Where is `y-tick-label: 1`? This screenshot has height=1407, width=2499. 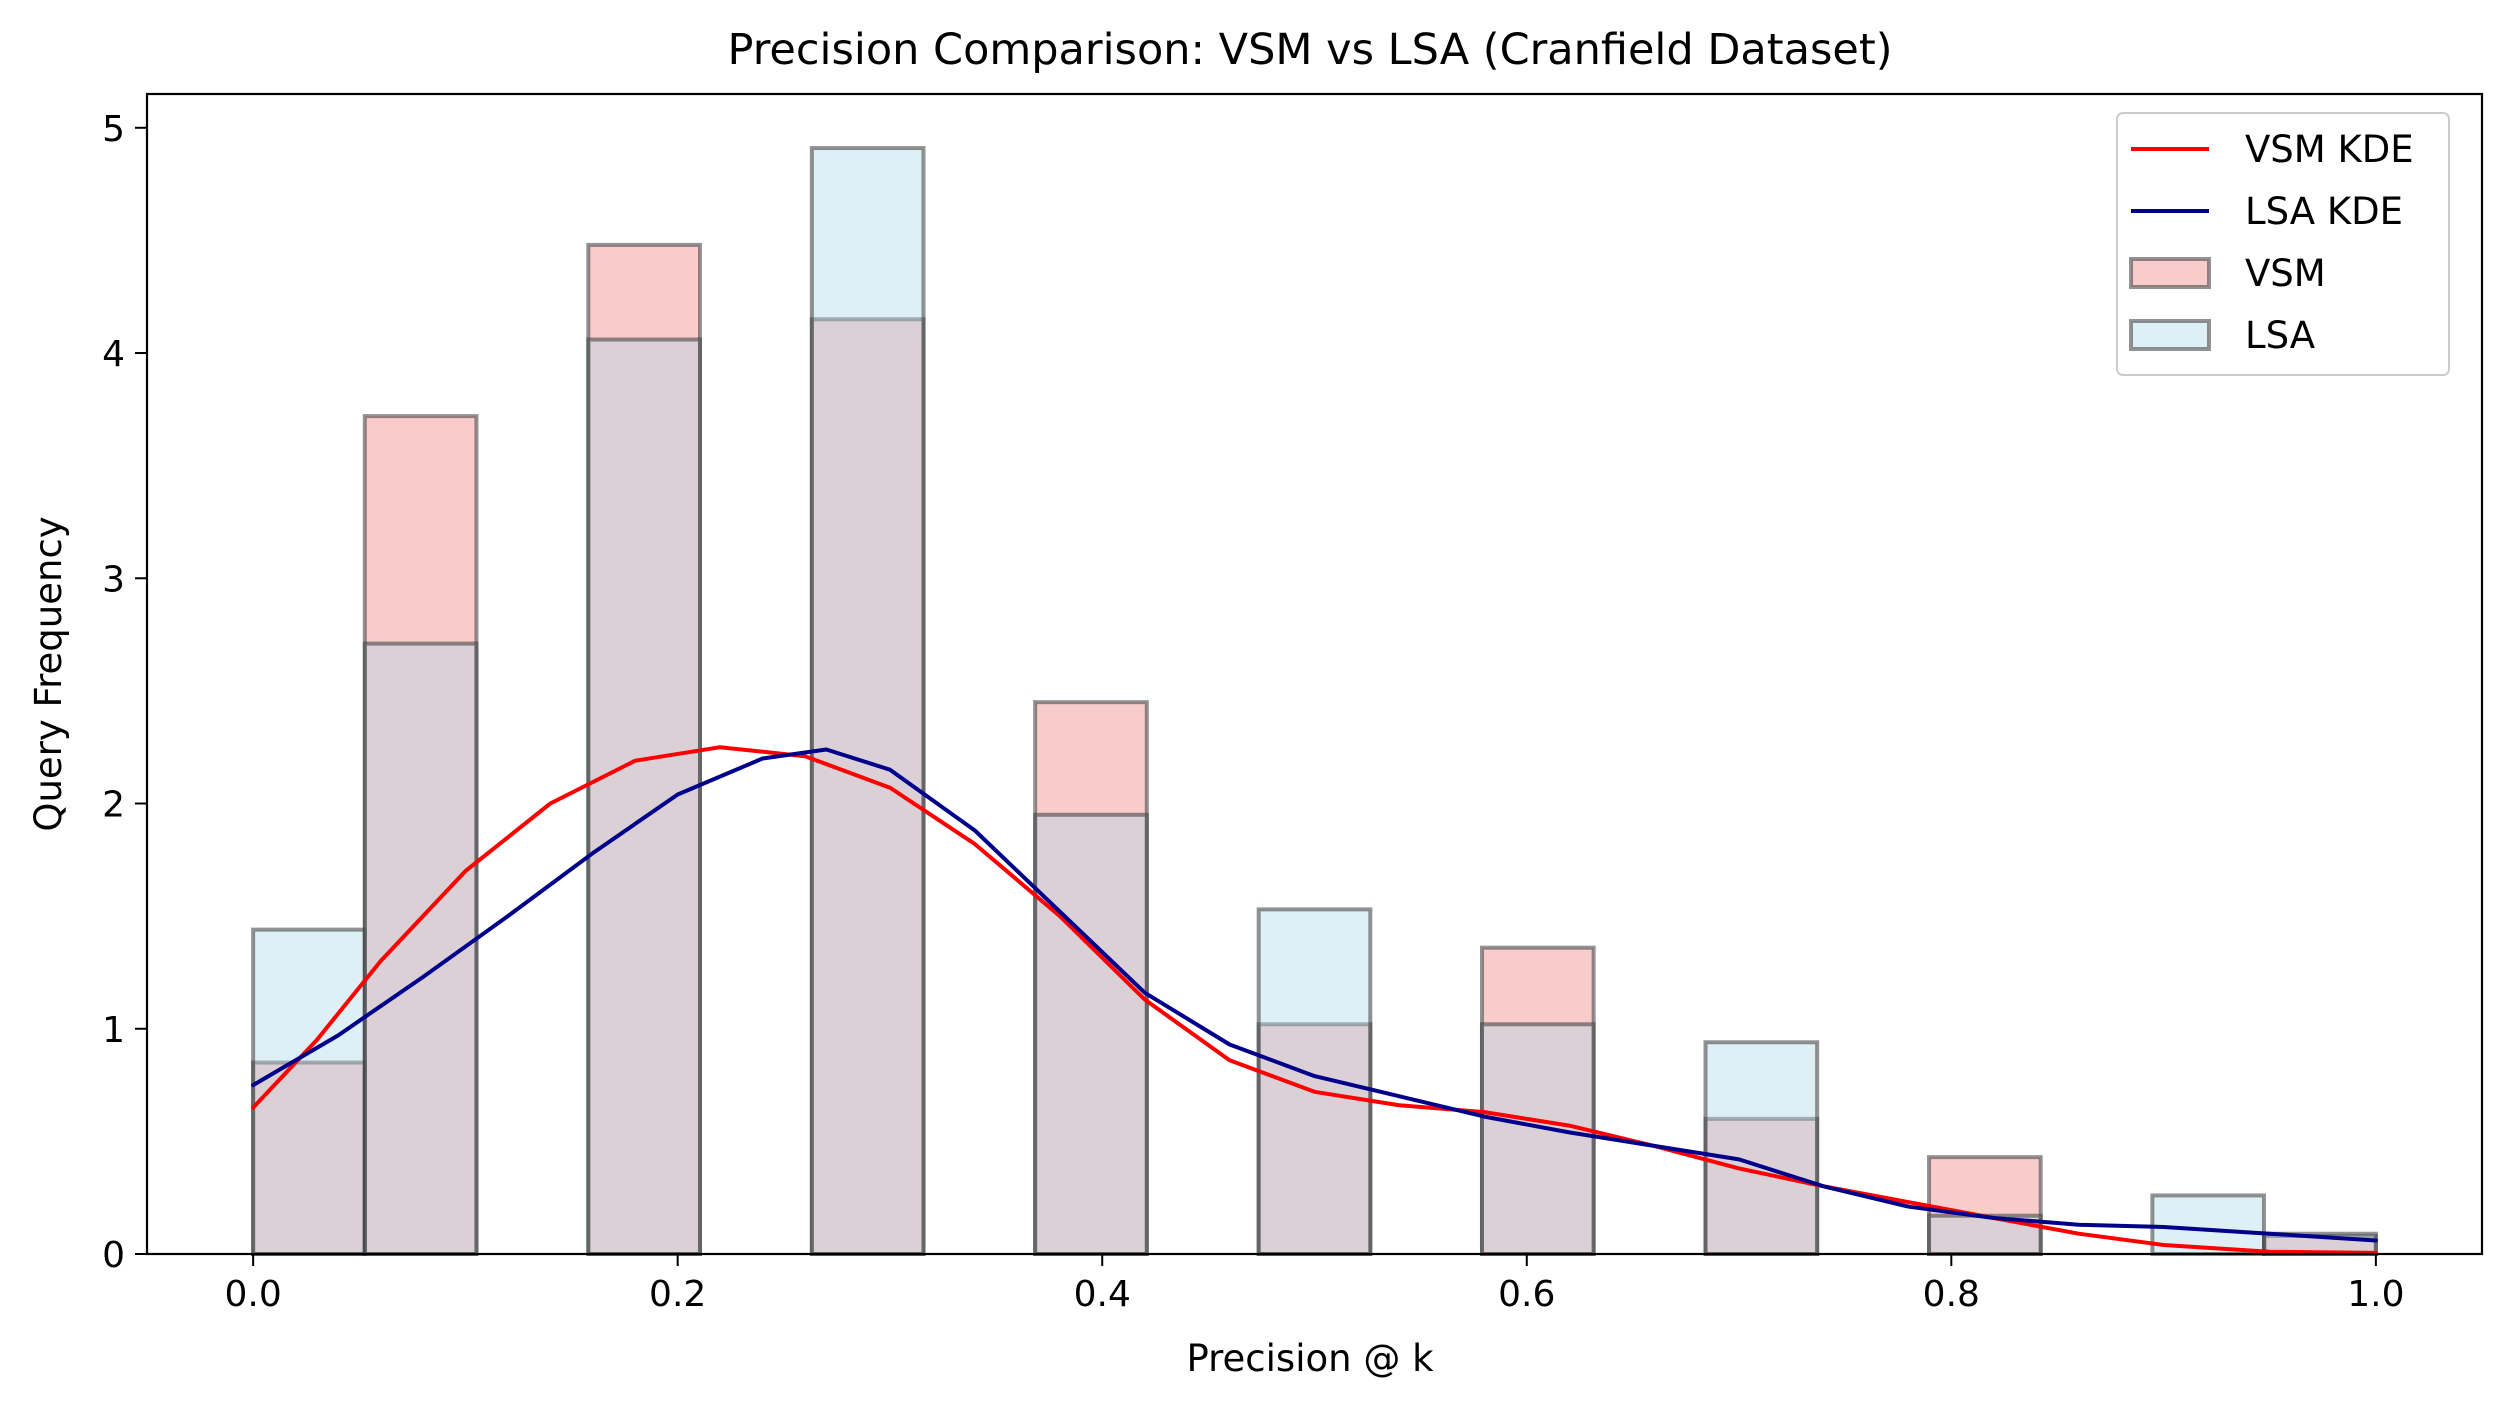 y-tick-label: 1 is located at coordinates (113, 1030).